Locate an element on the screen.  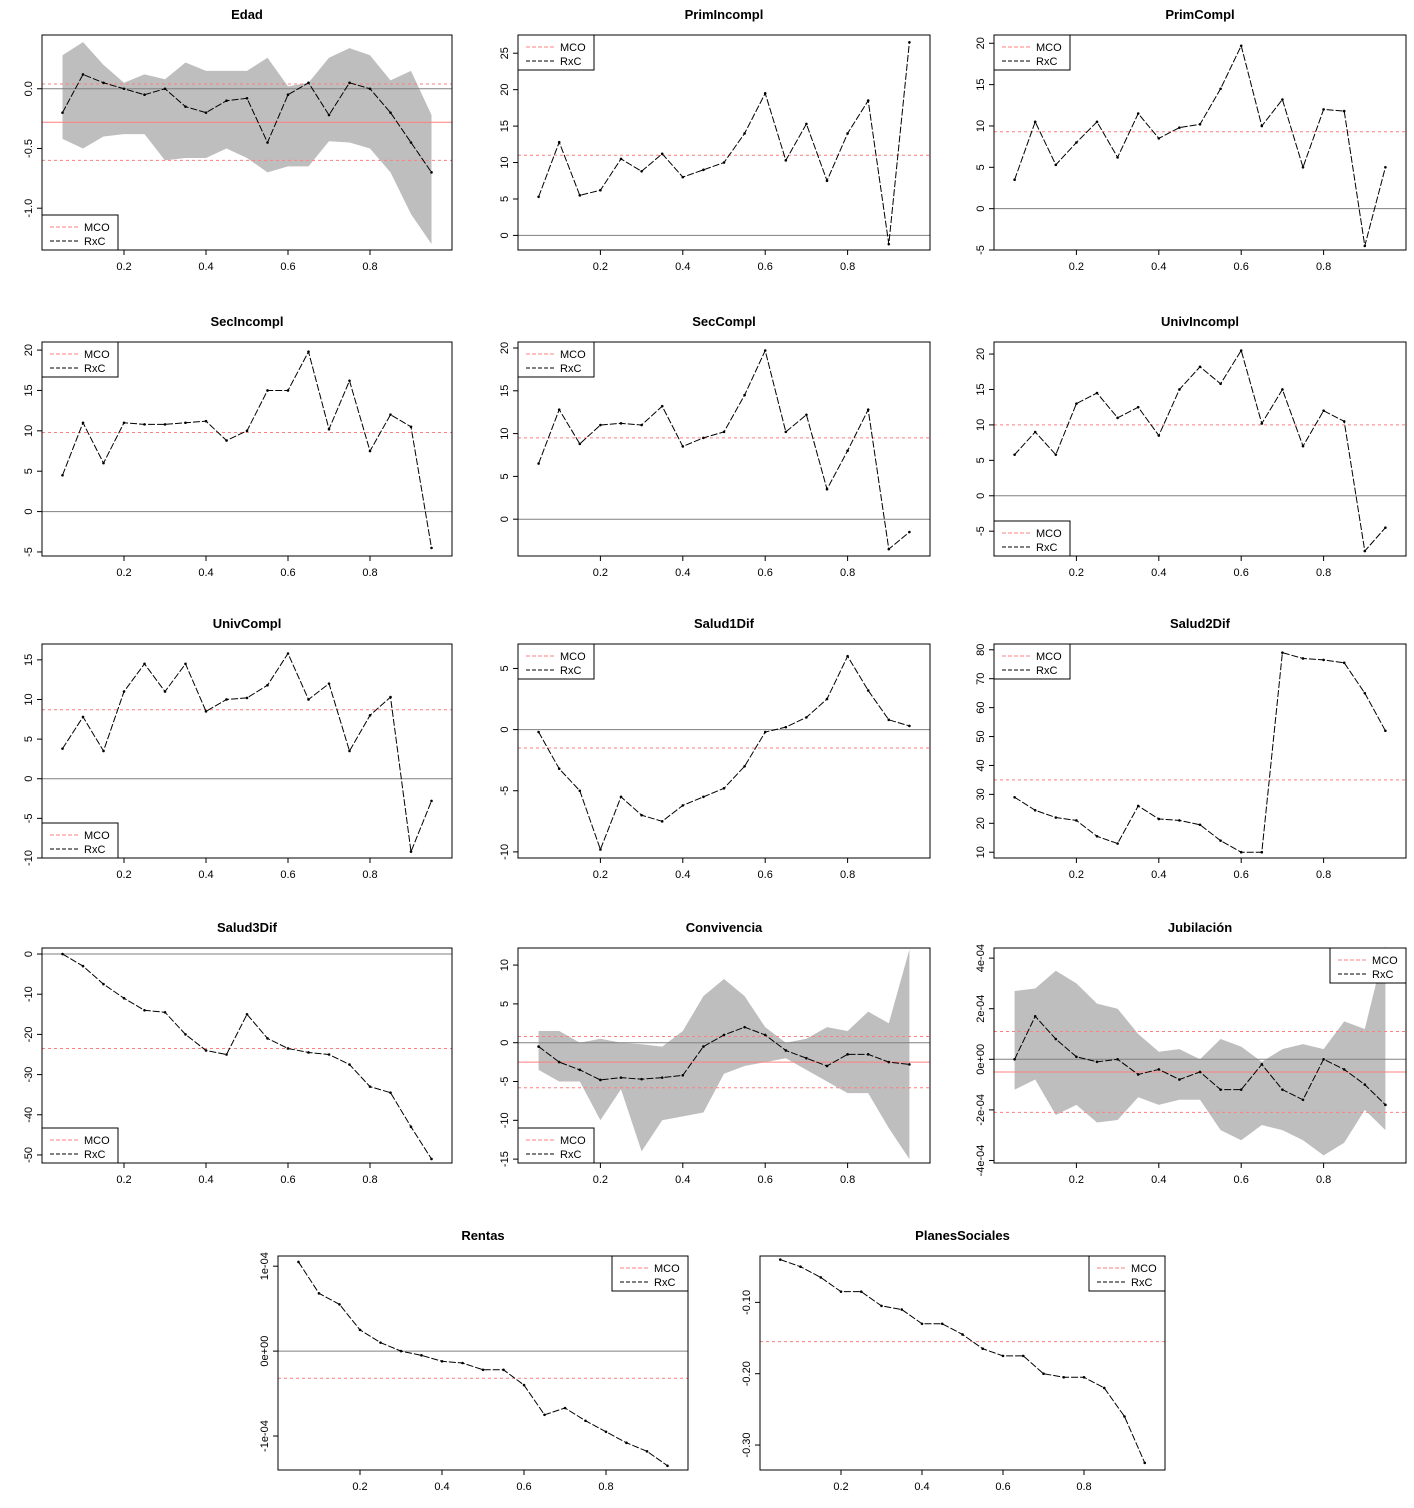
y-tick-label: -30 is located at coordinates (29, 1075).